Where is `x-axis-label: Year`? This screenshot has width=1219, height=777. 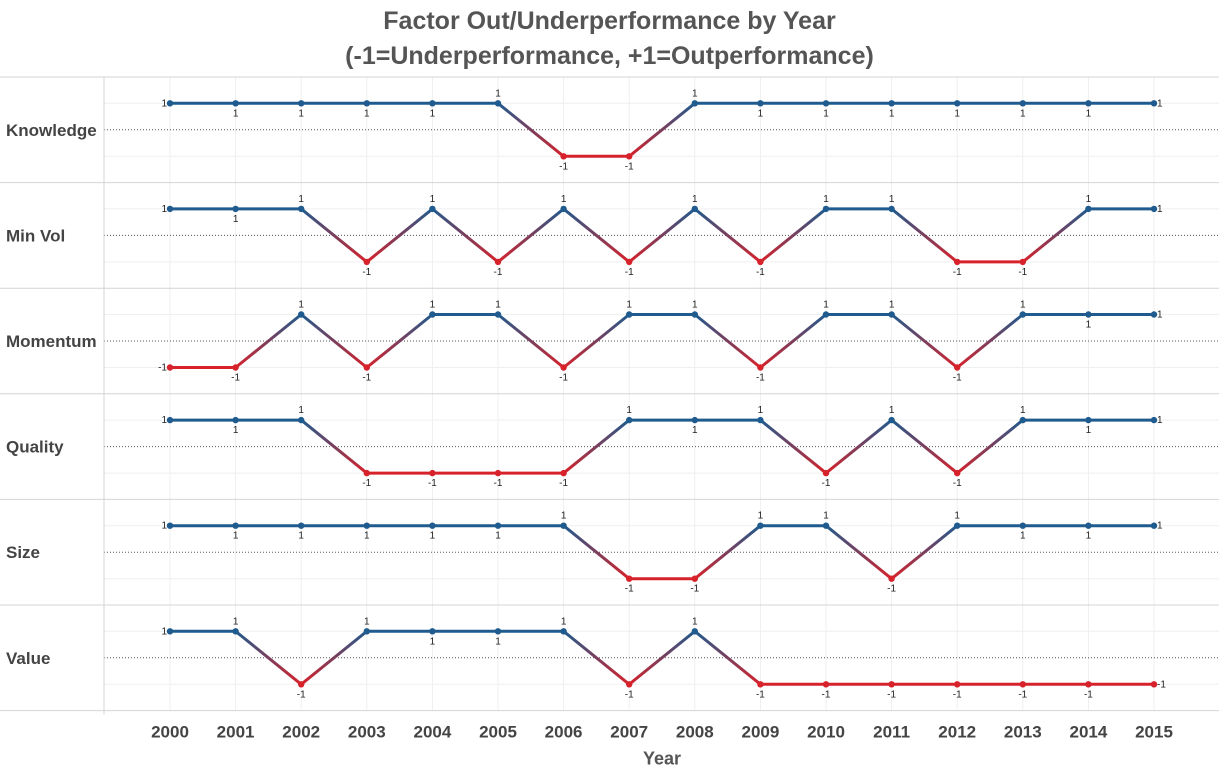
x-axis-label: Year is located at coordinates (662, 759).